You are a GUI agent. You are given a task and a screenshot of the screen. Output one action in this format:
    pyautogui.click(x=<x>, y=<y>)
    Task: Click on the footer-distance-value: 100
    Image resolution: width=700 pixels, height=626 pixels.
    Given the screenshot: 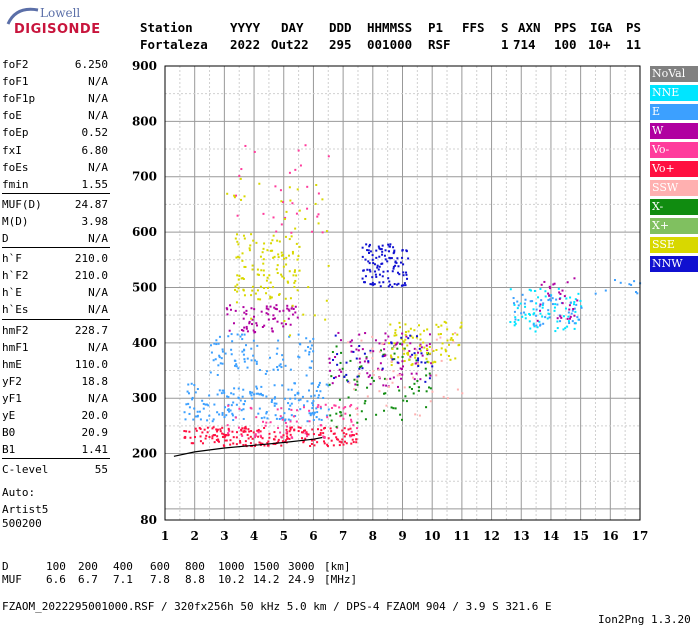 What is the action you would take?
    pyautogui.click(x=56, y=566)
    